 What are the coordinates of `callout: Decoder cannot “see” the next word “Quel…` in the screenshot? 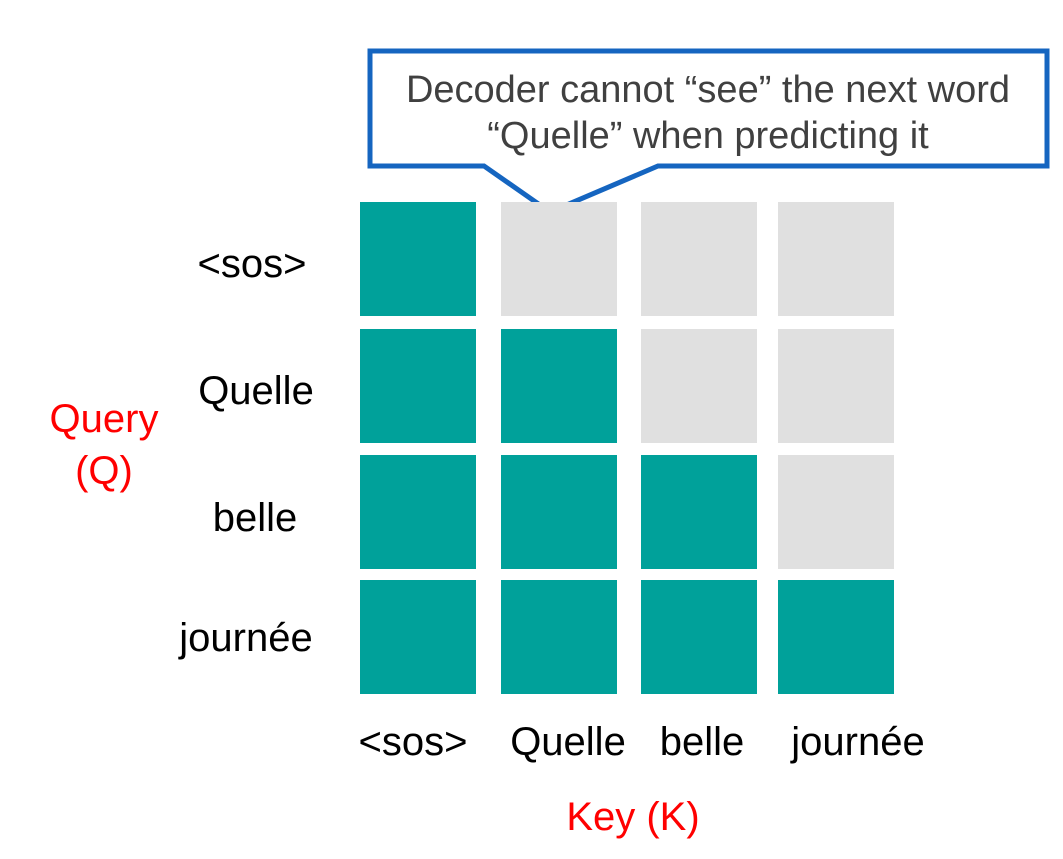 It's located at (708, 131).